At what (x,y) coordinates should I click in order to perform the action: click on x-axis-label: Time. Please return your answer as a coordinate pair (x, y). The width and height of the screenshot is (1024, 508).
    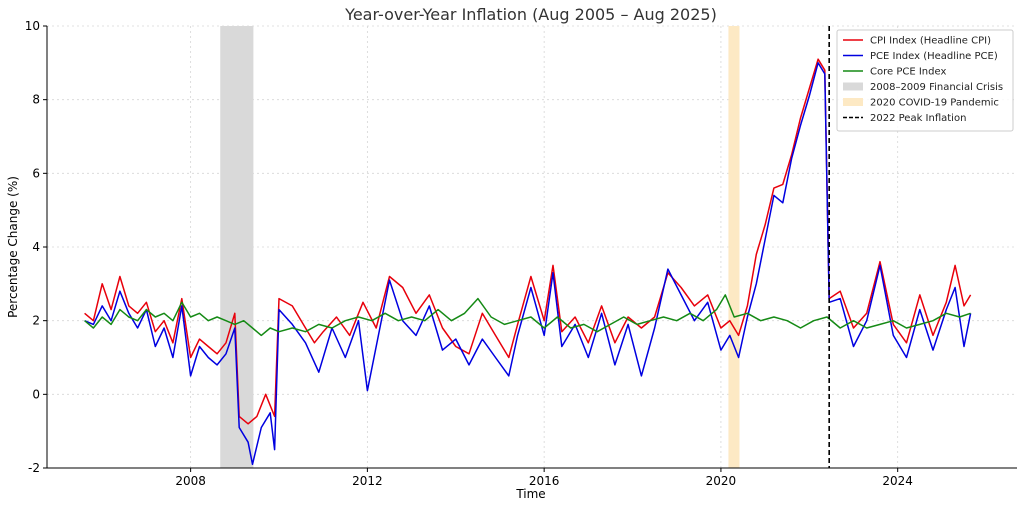
    Looking at the image, I should click on (530, 494).